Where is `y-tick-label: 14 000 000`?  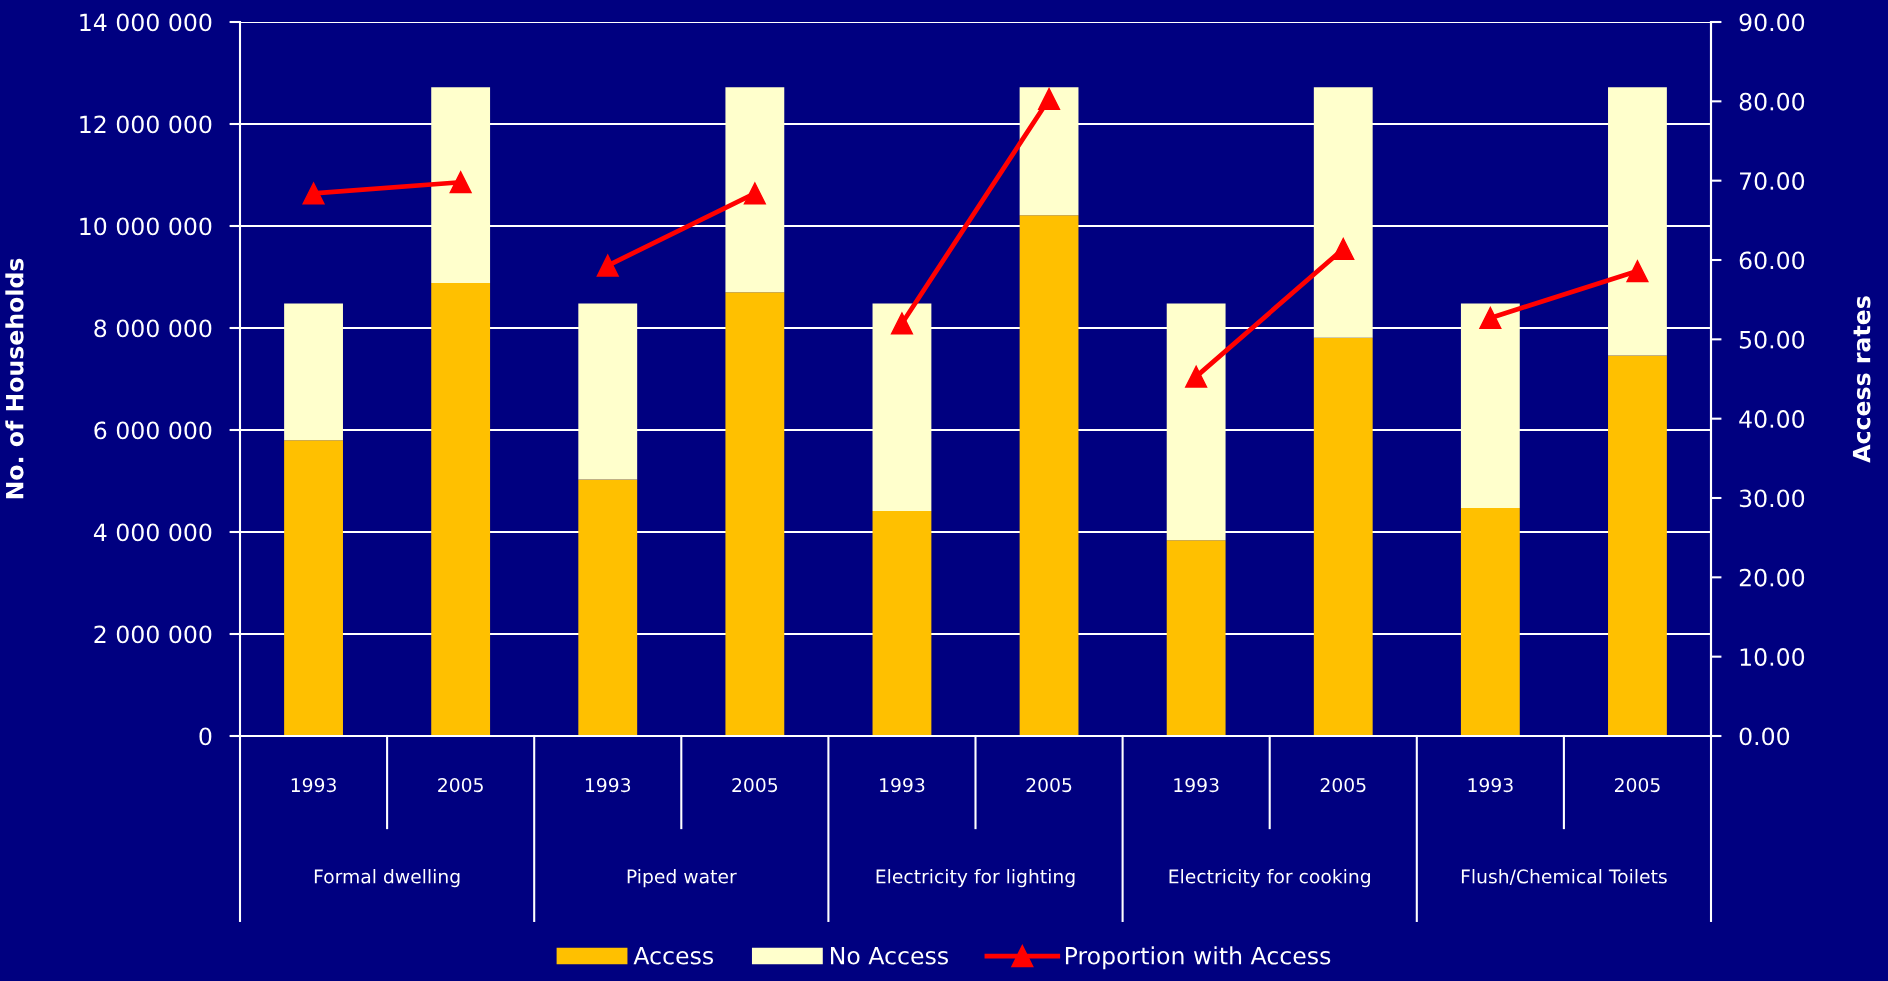 y-tick-label: 14 000 000 is located at coordinates (146, 22).